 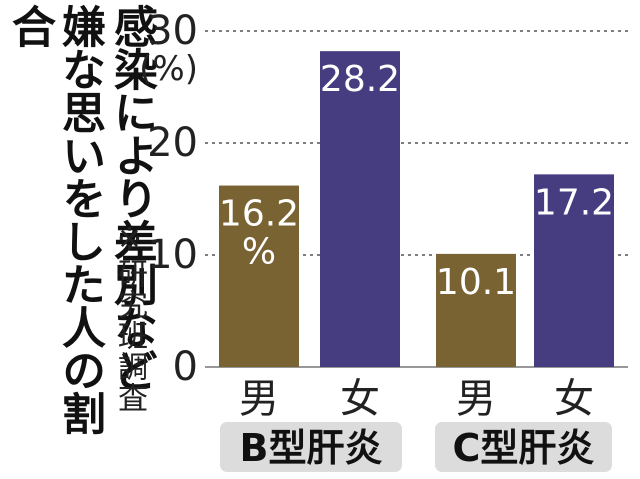 What do you see at coordinates (172, 255) in the screenshot?
I see `y-tick-label: 10` at bounding box center [172, 255].